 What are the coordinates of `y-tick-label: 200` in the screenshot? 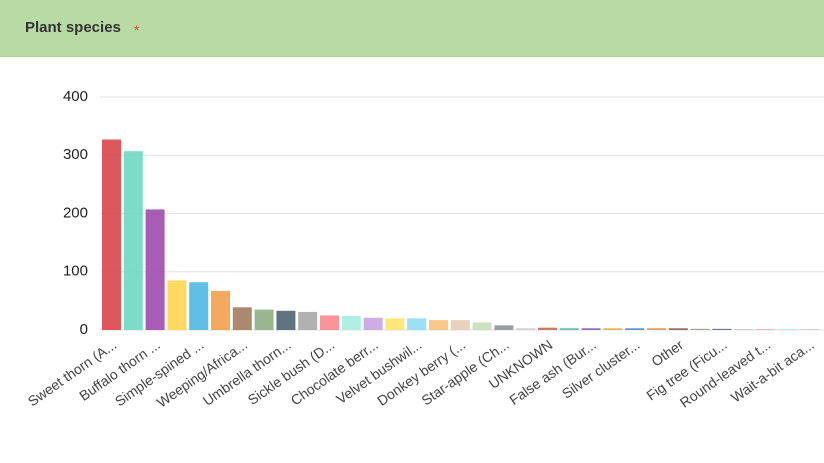 It's located at (75, 212).